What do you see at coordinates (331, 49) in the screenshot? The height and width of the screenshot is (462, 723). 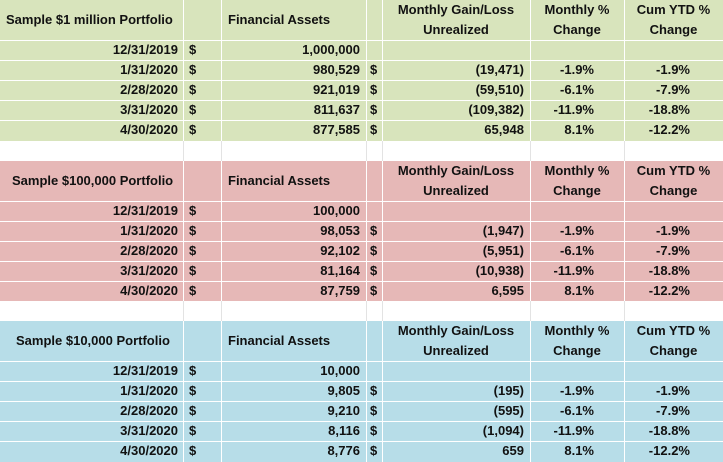 I see `assets-cell: 1,000,000` at bounding box center [331, 49].